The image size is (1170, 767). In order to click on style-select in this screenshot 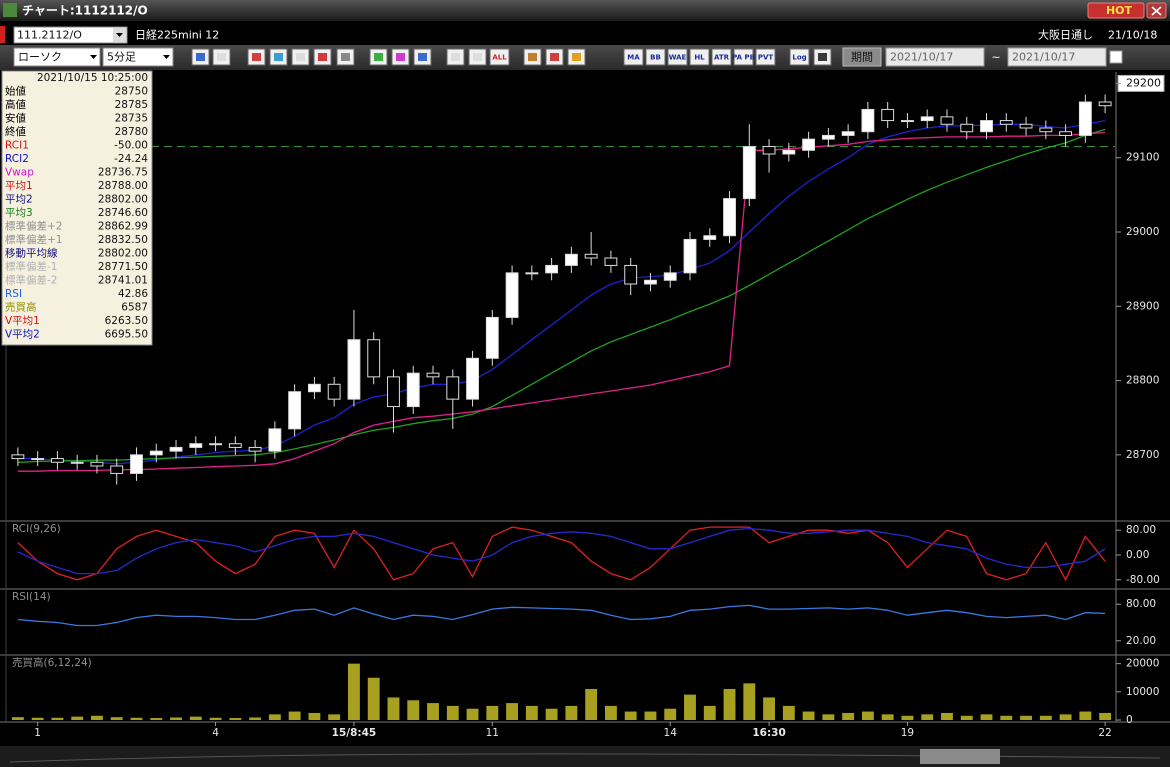, I will do `click(57, 57)`.